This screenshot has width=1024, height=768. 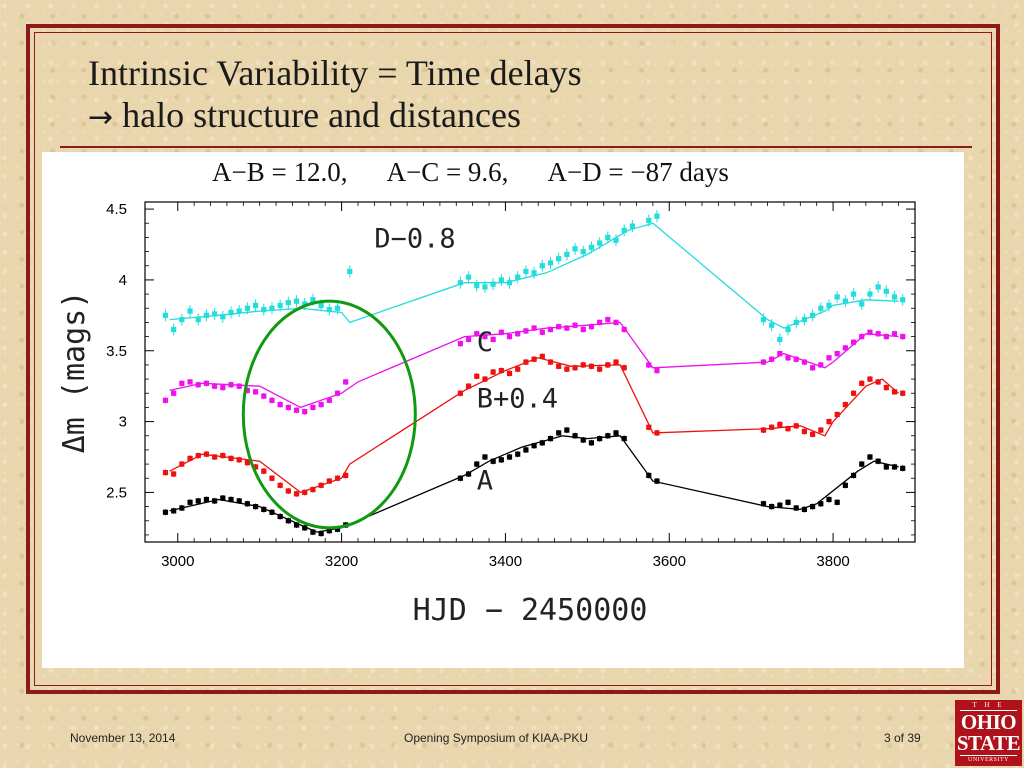 I want to click on series-label: D−0.8, so click(x=414, y=238).